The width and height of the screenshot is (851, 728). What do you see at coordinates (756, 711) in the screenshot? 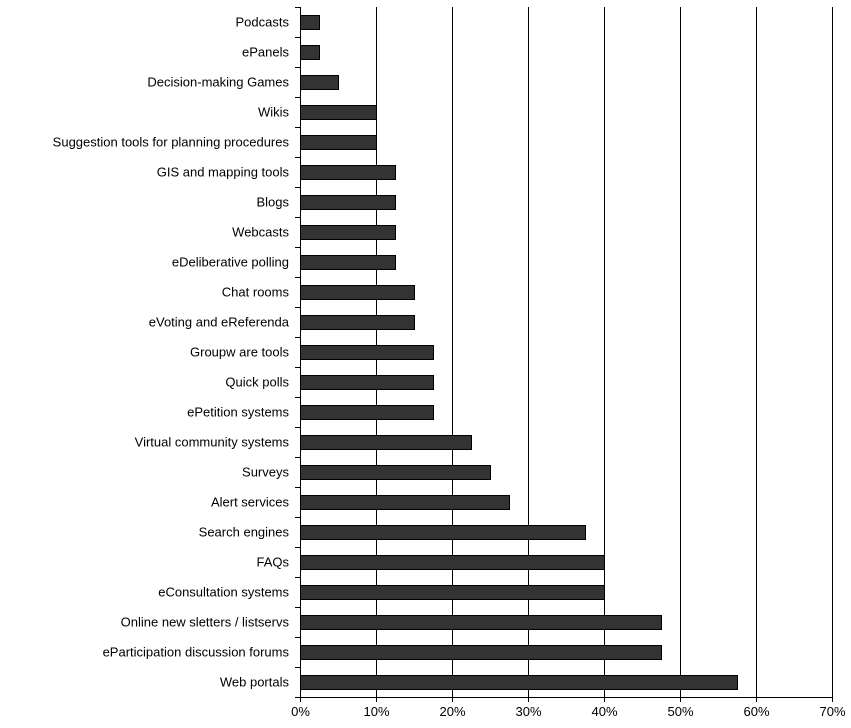
I see `x-tick-label: 60%` at bounding box center [756, 711].